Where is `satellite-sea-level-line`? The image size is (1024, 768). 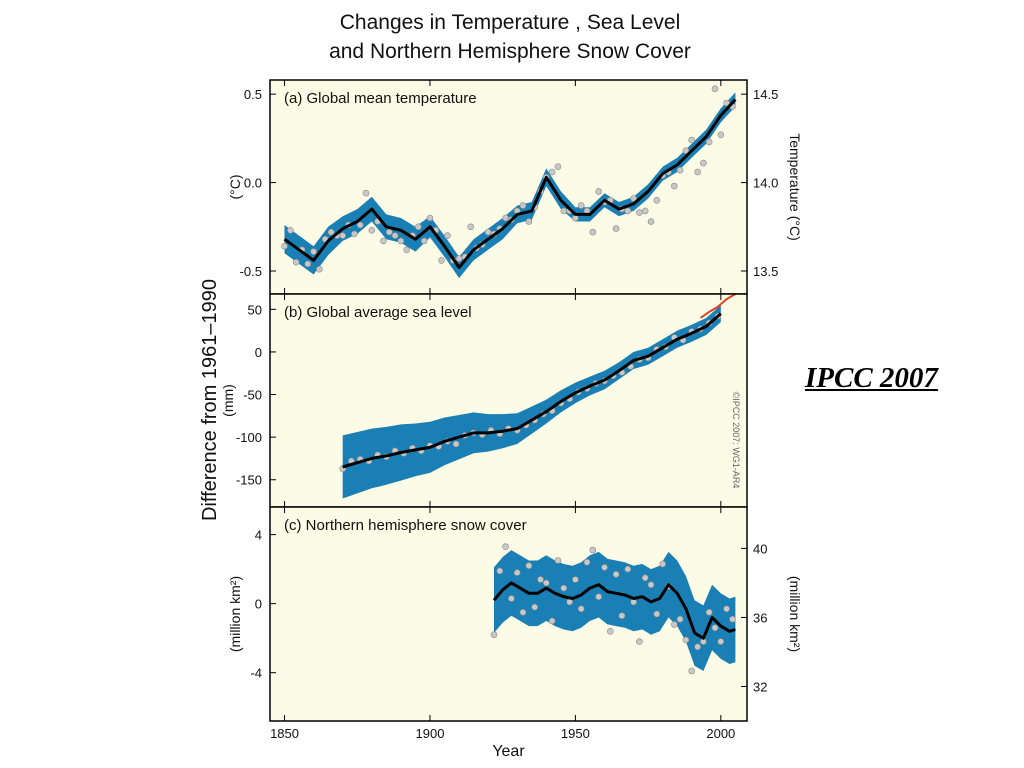 satellite-sea-level-line is located at coordinates (717, 306).